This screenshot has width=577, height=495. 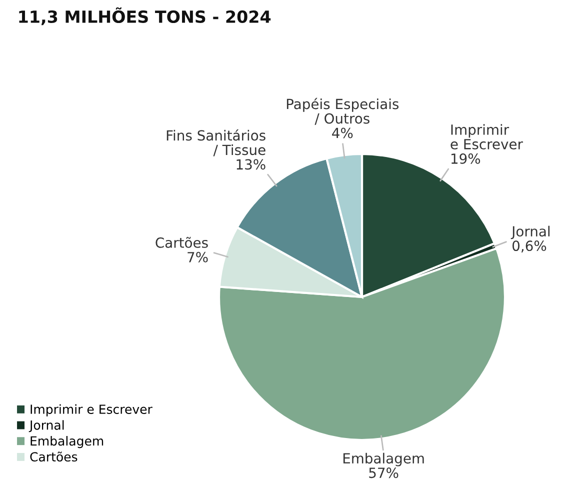 What do you see at coordinates (251, 164) in the screenshot?
I see `data-label: 13%` at bounding box center [251, 164].